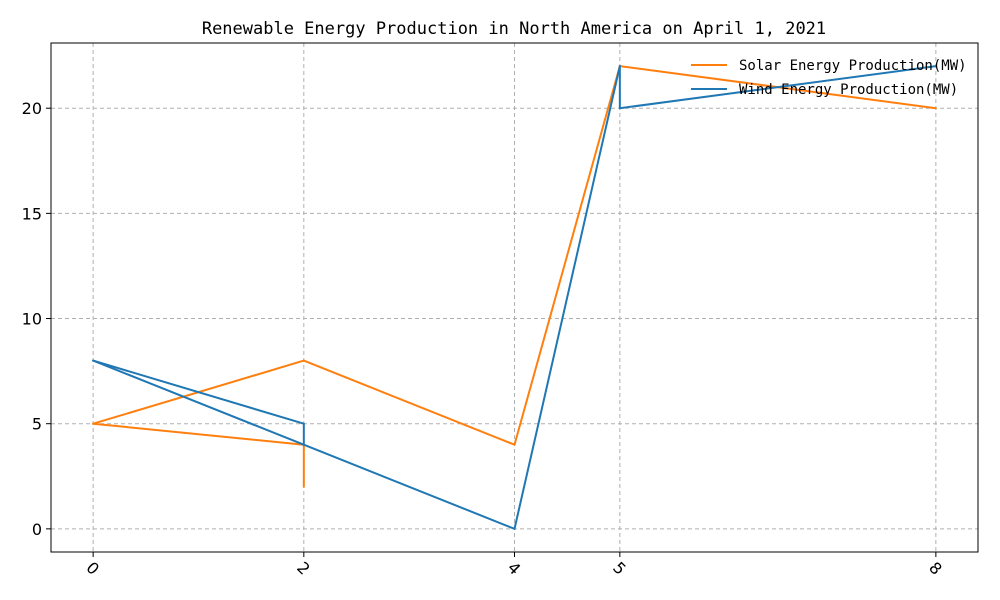 The image size is (1000, 600). What do you see at coordinates (92, 568) in the screenshot?
I see `x-tick-label: 0` at bounding box center [92, 568].